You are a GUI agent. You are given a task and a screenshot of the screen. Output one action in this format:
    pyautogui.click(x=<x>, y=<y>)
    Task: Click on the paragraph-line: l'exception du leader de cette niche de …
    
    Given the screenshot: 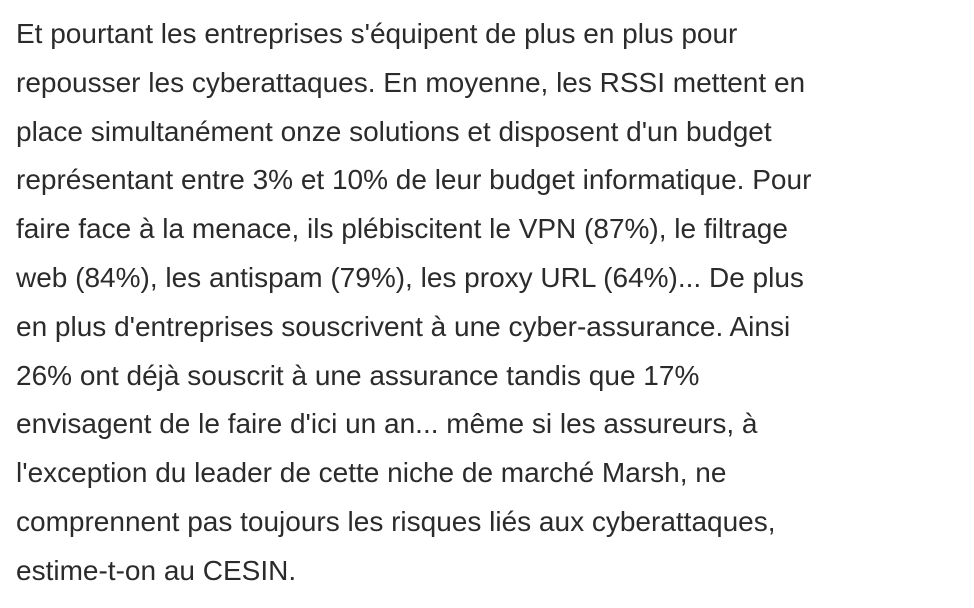 What is the action you would take?
    pyautogui.click(x=371, y=473)
    